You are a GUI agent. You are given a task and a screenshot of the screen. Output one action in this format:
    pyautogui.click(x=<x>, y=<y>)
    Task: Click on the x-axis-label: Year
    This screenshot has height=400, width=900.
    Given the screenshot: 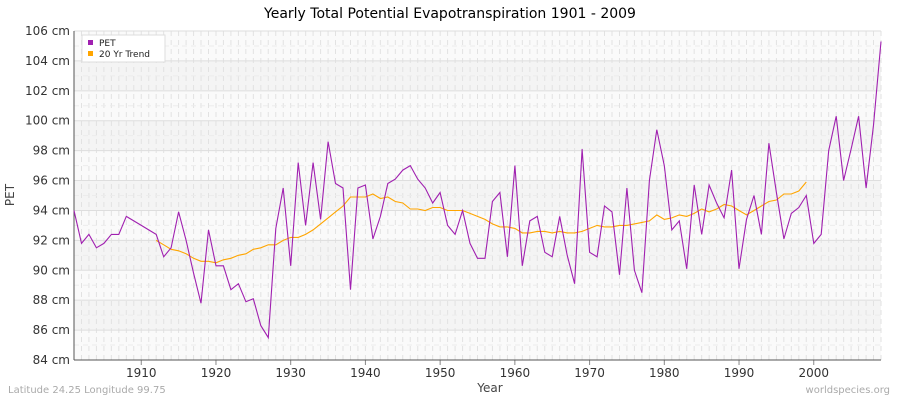 What is the action you would take?
    pyautogui.click(x=489, y=388)
    